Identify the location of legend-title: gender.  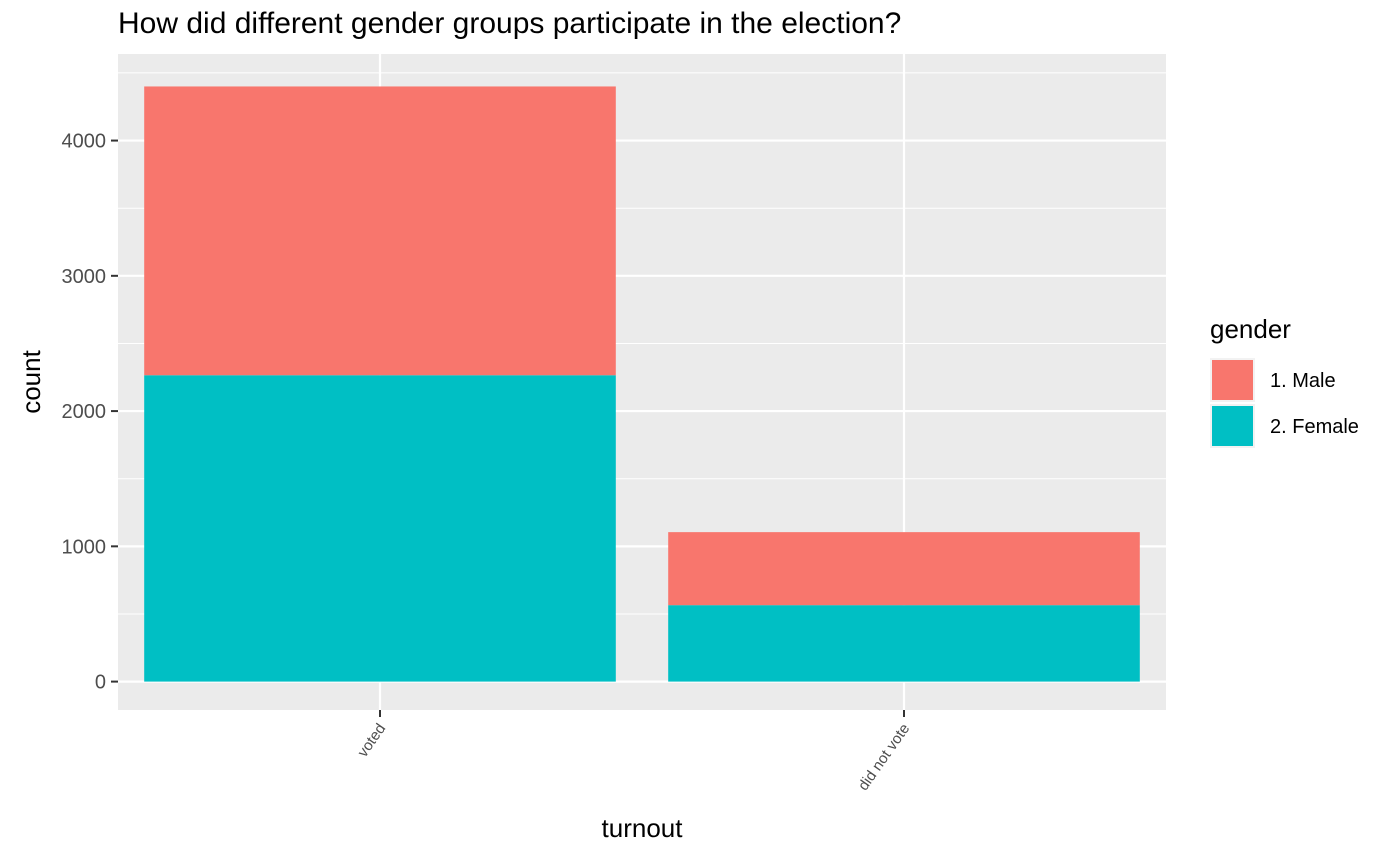
(1250, 329).